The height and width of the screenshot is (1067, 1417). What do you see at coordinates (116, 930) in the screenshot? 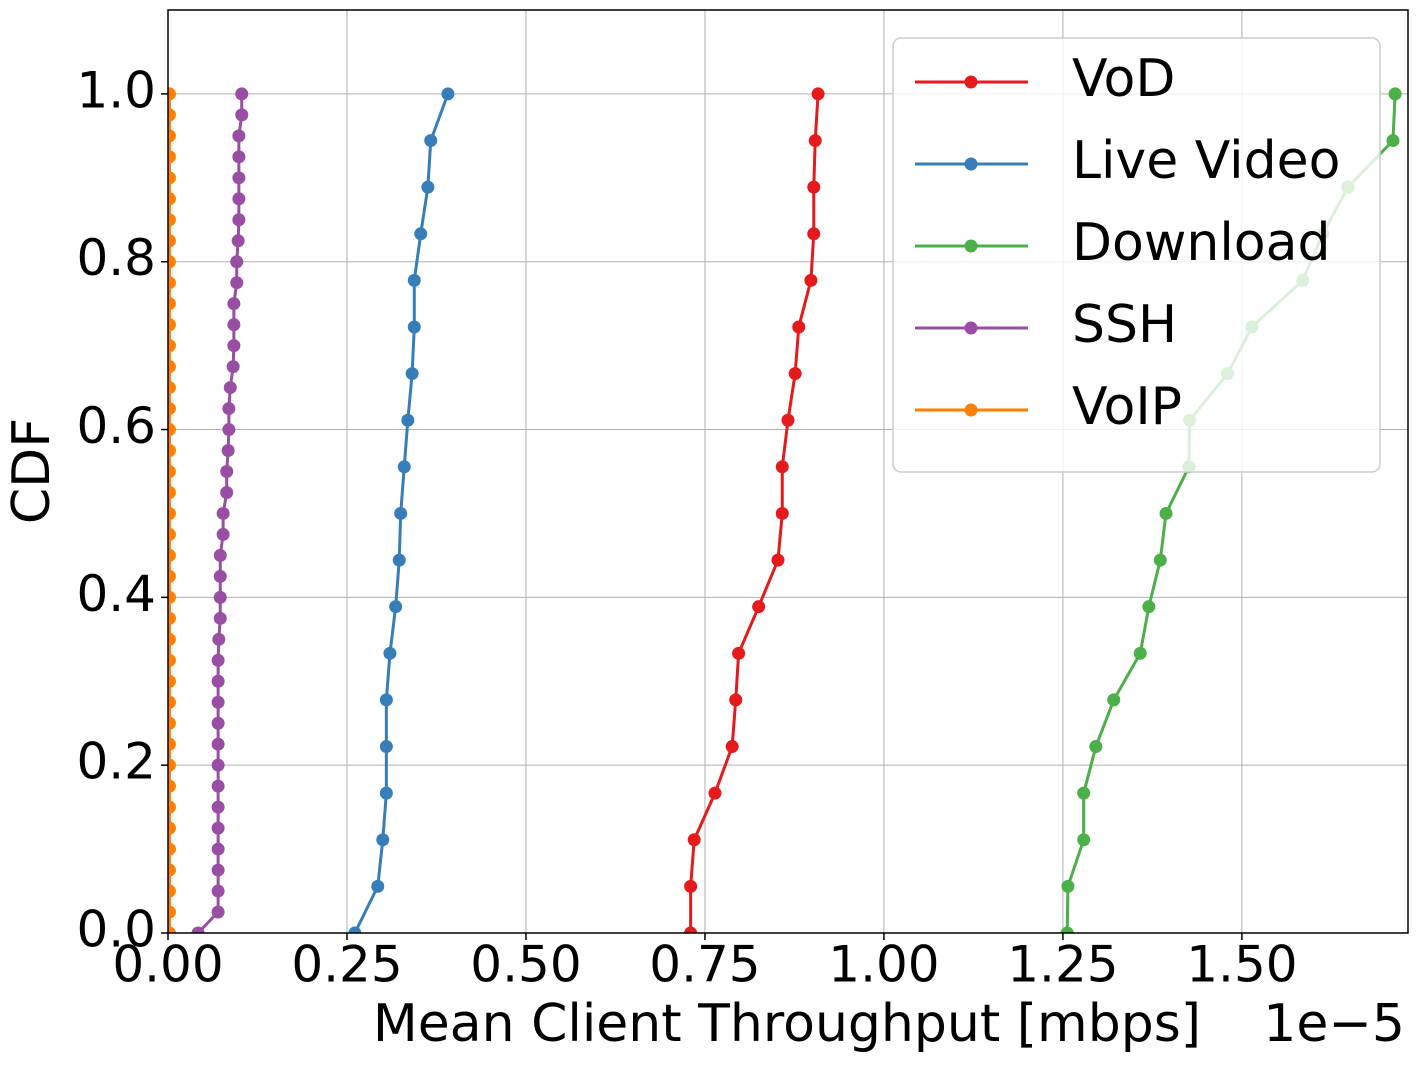
I see `y-tick-label: 0.0` at bounding box center [116, 930].